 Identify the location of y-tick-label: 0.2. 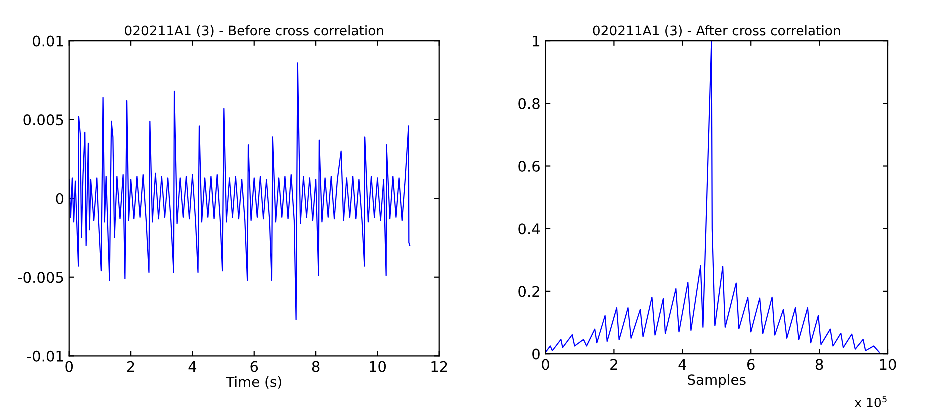
(529, 292).